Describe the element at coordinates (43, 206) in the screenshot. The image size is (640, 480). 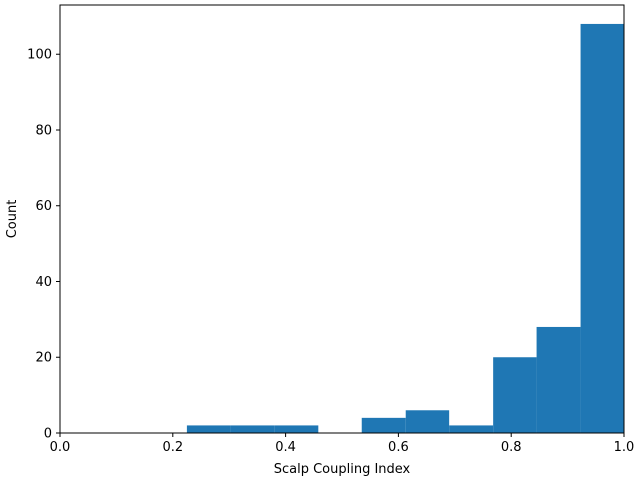
I see `y-tick-label: 60` at that location.